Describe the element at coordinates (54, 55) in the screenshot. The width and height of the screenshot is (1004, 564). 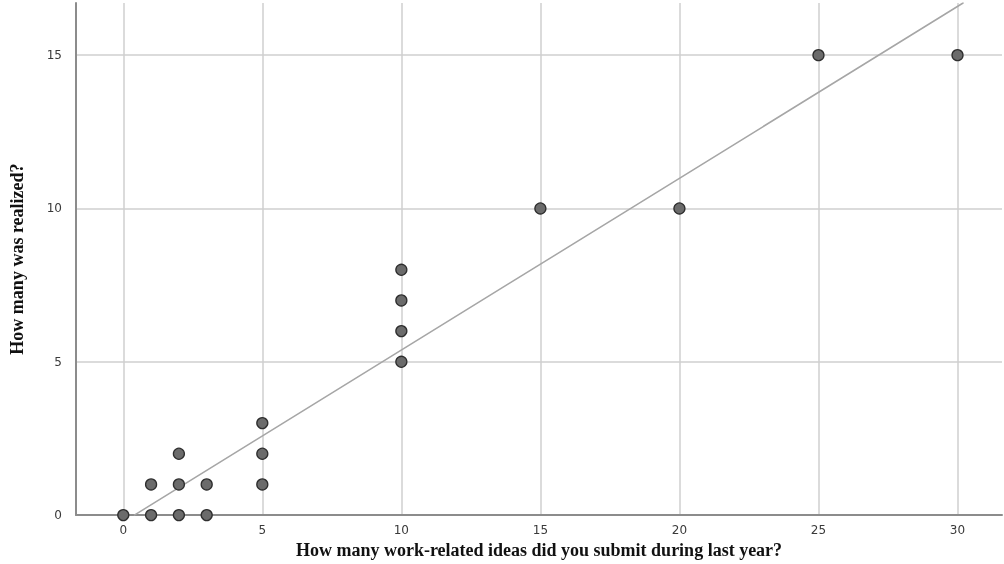
I see `y-tick-label: 15` at that location.